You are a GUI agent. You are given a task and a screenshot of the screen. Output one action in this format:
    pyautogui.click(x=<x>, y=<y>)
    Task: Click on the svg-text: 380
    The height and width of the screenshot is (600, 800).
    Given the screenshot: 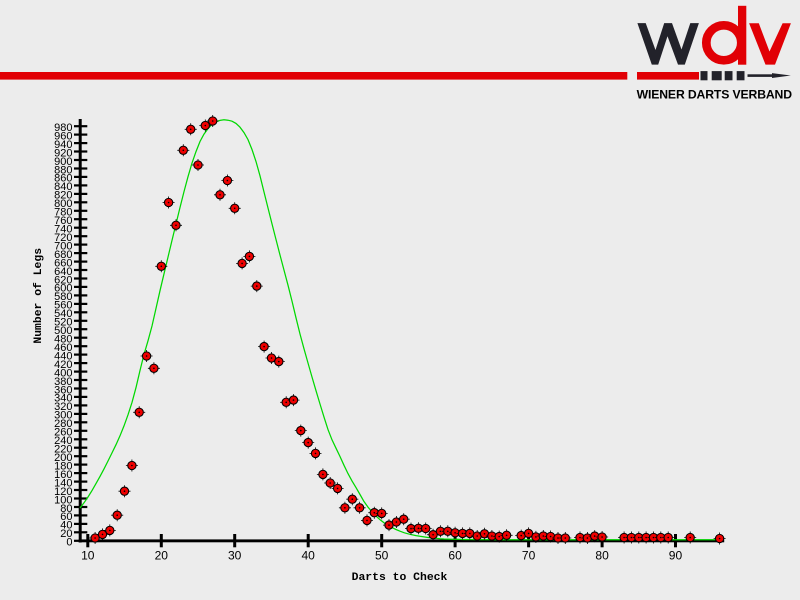 What is the action you would take?
    pyautogui.click(x=63, y=382)
    